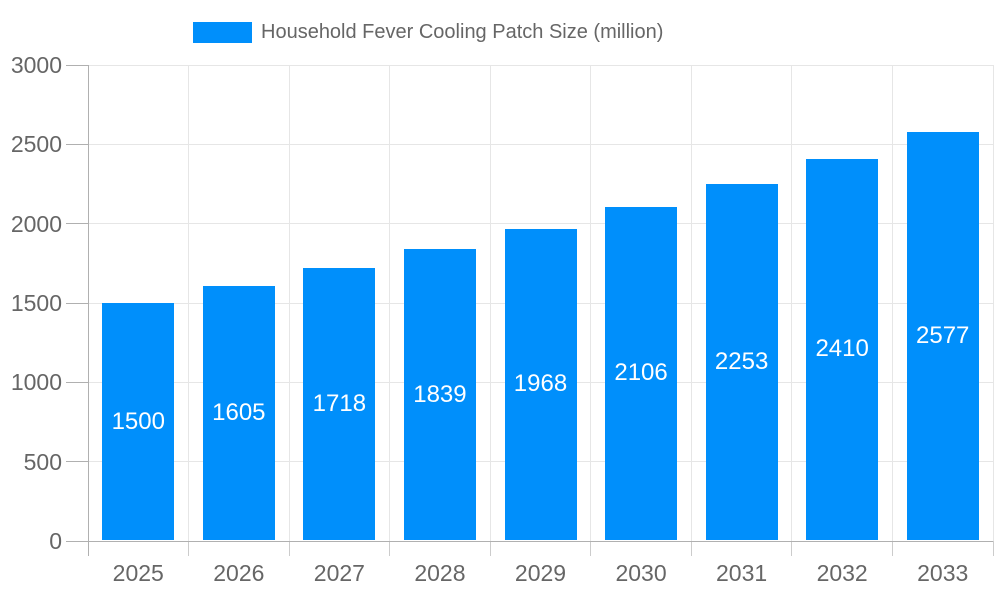  Describe the element at coordinates (239, 573) in the screenshot. I see `x-tick-label: 2026` at that location.